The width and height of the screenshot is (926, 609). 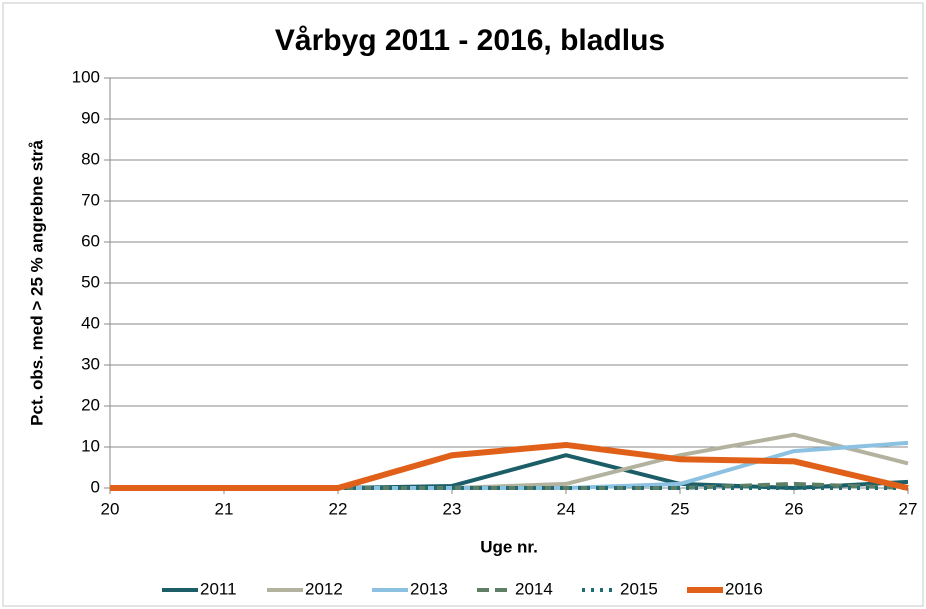 I want to click on x-tick-label: 23, so click(x=452, y=508).